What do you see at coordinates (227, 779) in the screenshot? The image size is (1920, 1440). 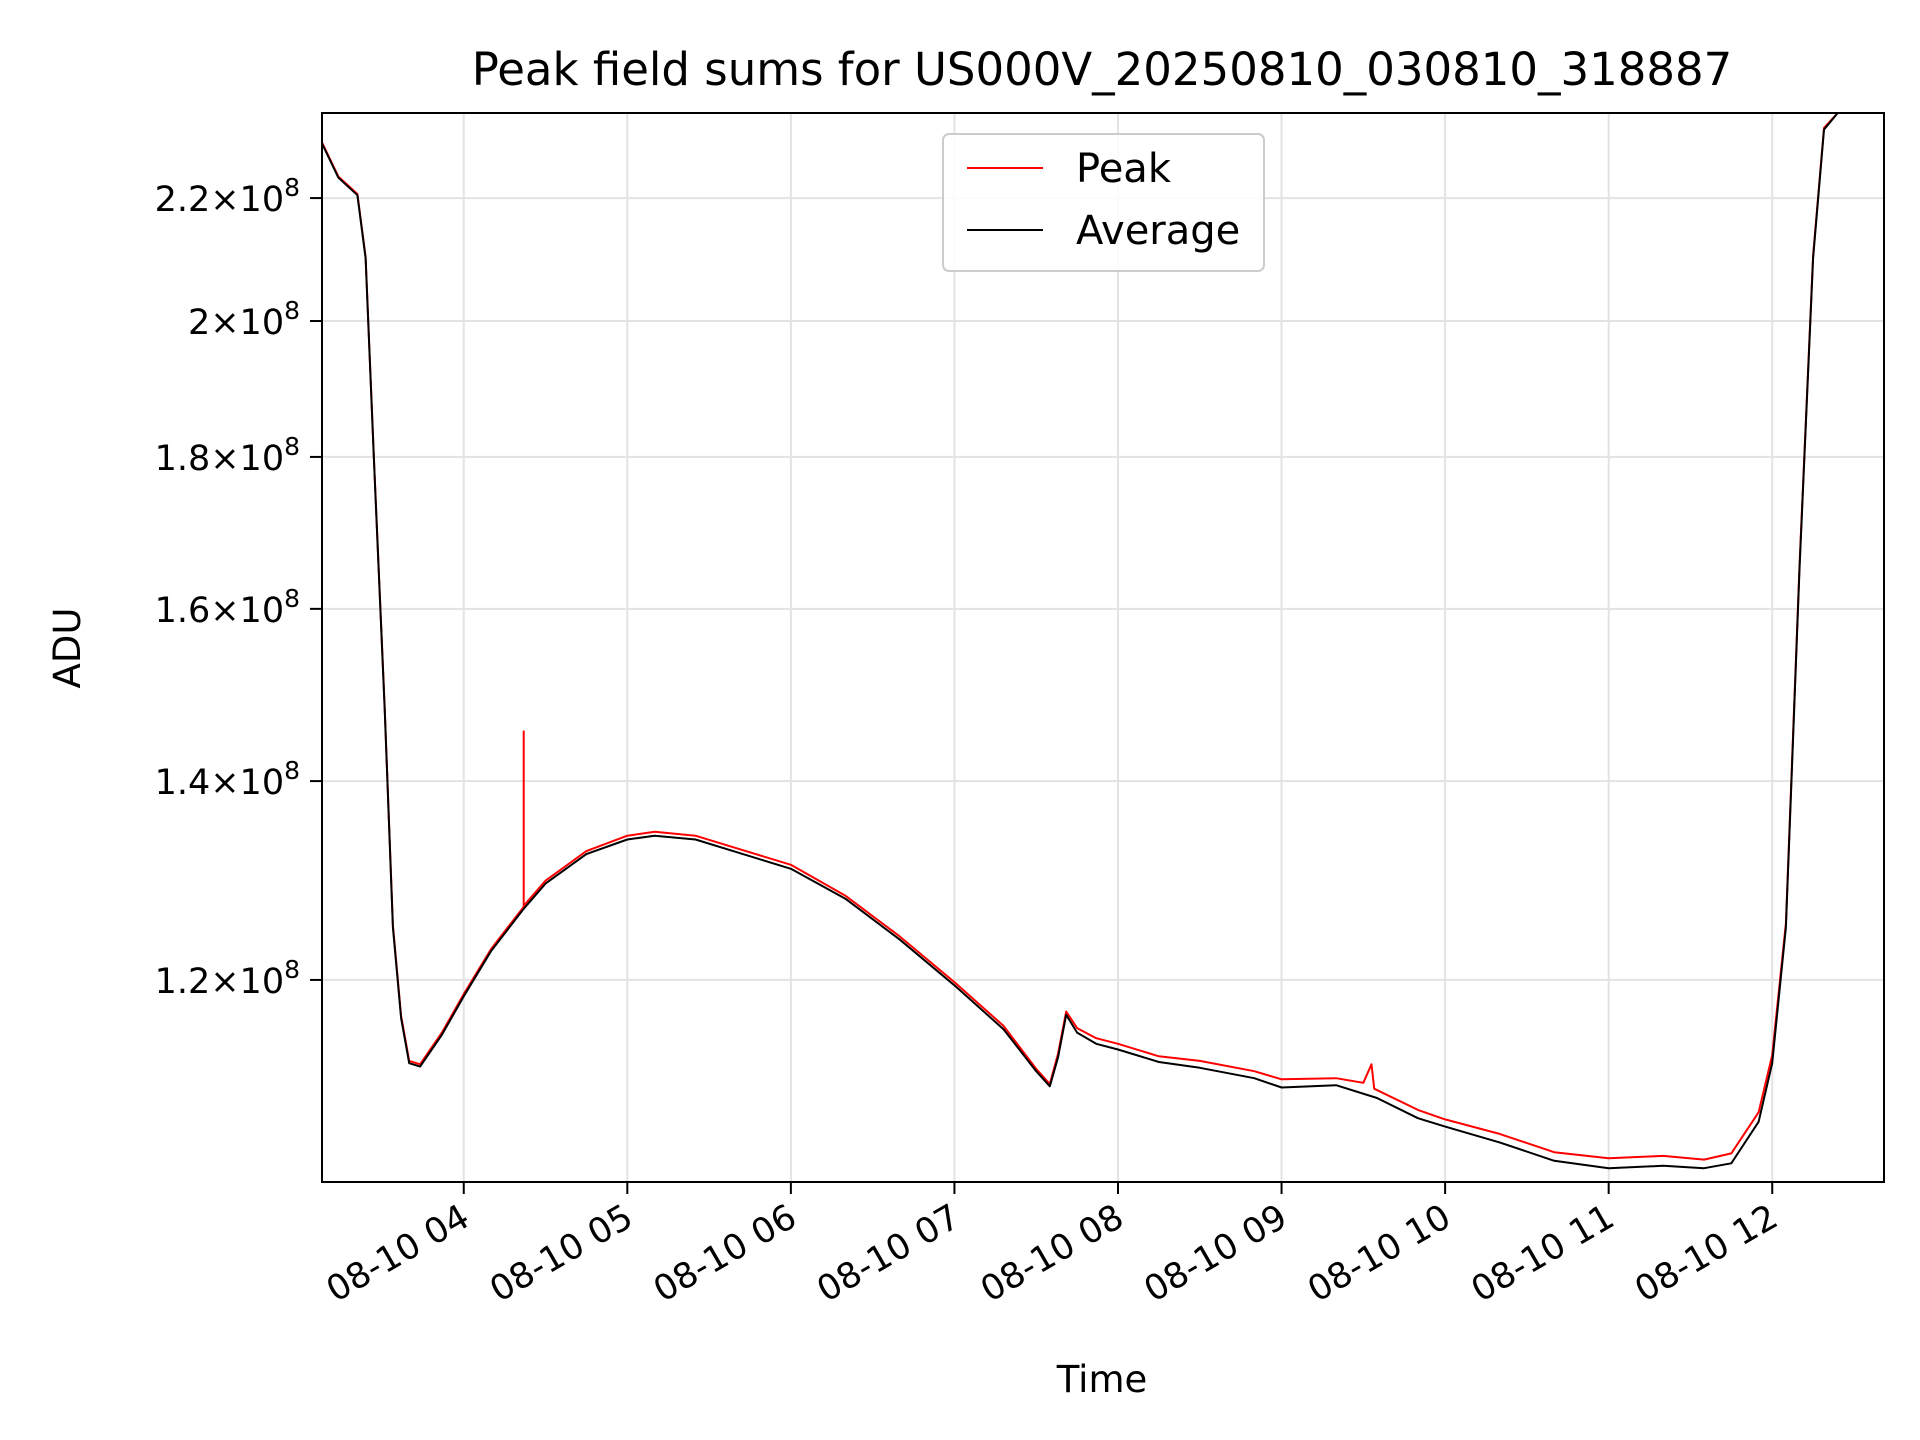 I see `y-tick-label: 1.4×108` at bounding box center [227, 779].